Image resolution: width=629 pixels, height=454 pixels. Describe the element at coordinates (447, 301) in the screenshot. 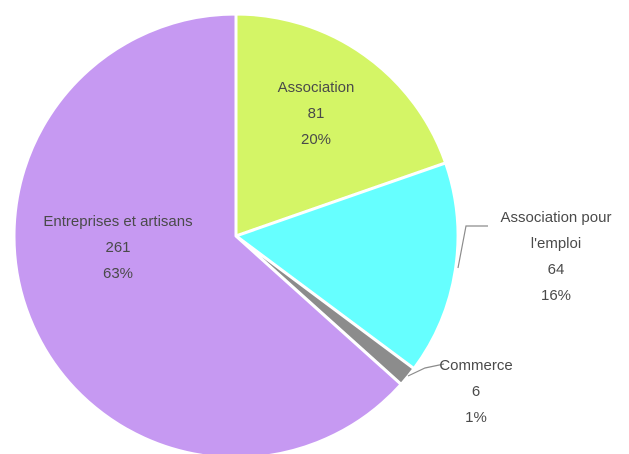

I see `leader-lines` at that location.